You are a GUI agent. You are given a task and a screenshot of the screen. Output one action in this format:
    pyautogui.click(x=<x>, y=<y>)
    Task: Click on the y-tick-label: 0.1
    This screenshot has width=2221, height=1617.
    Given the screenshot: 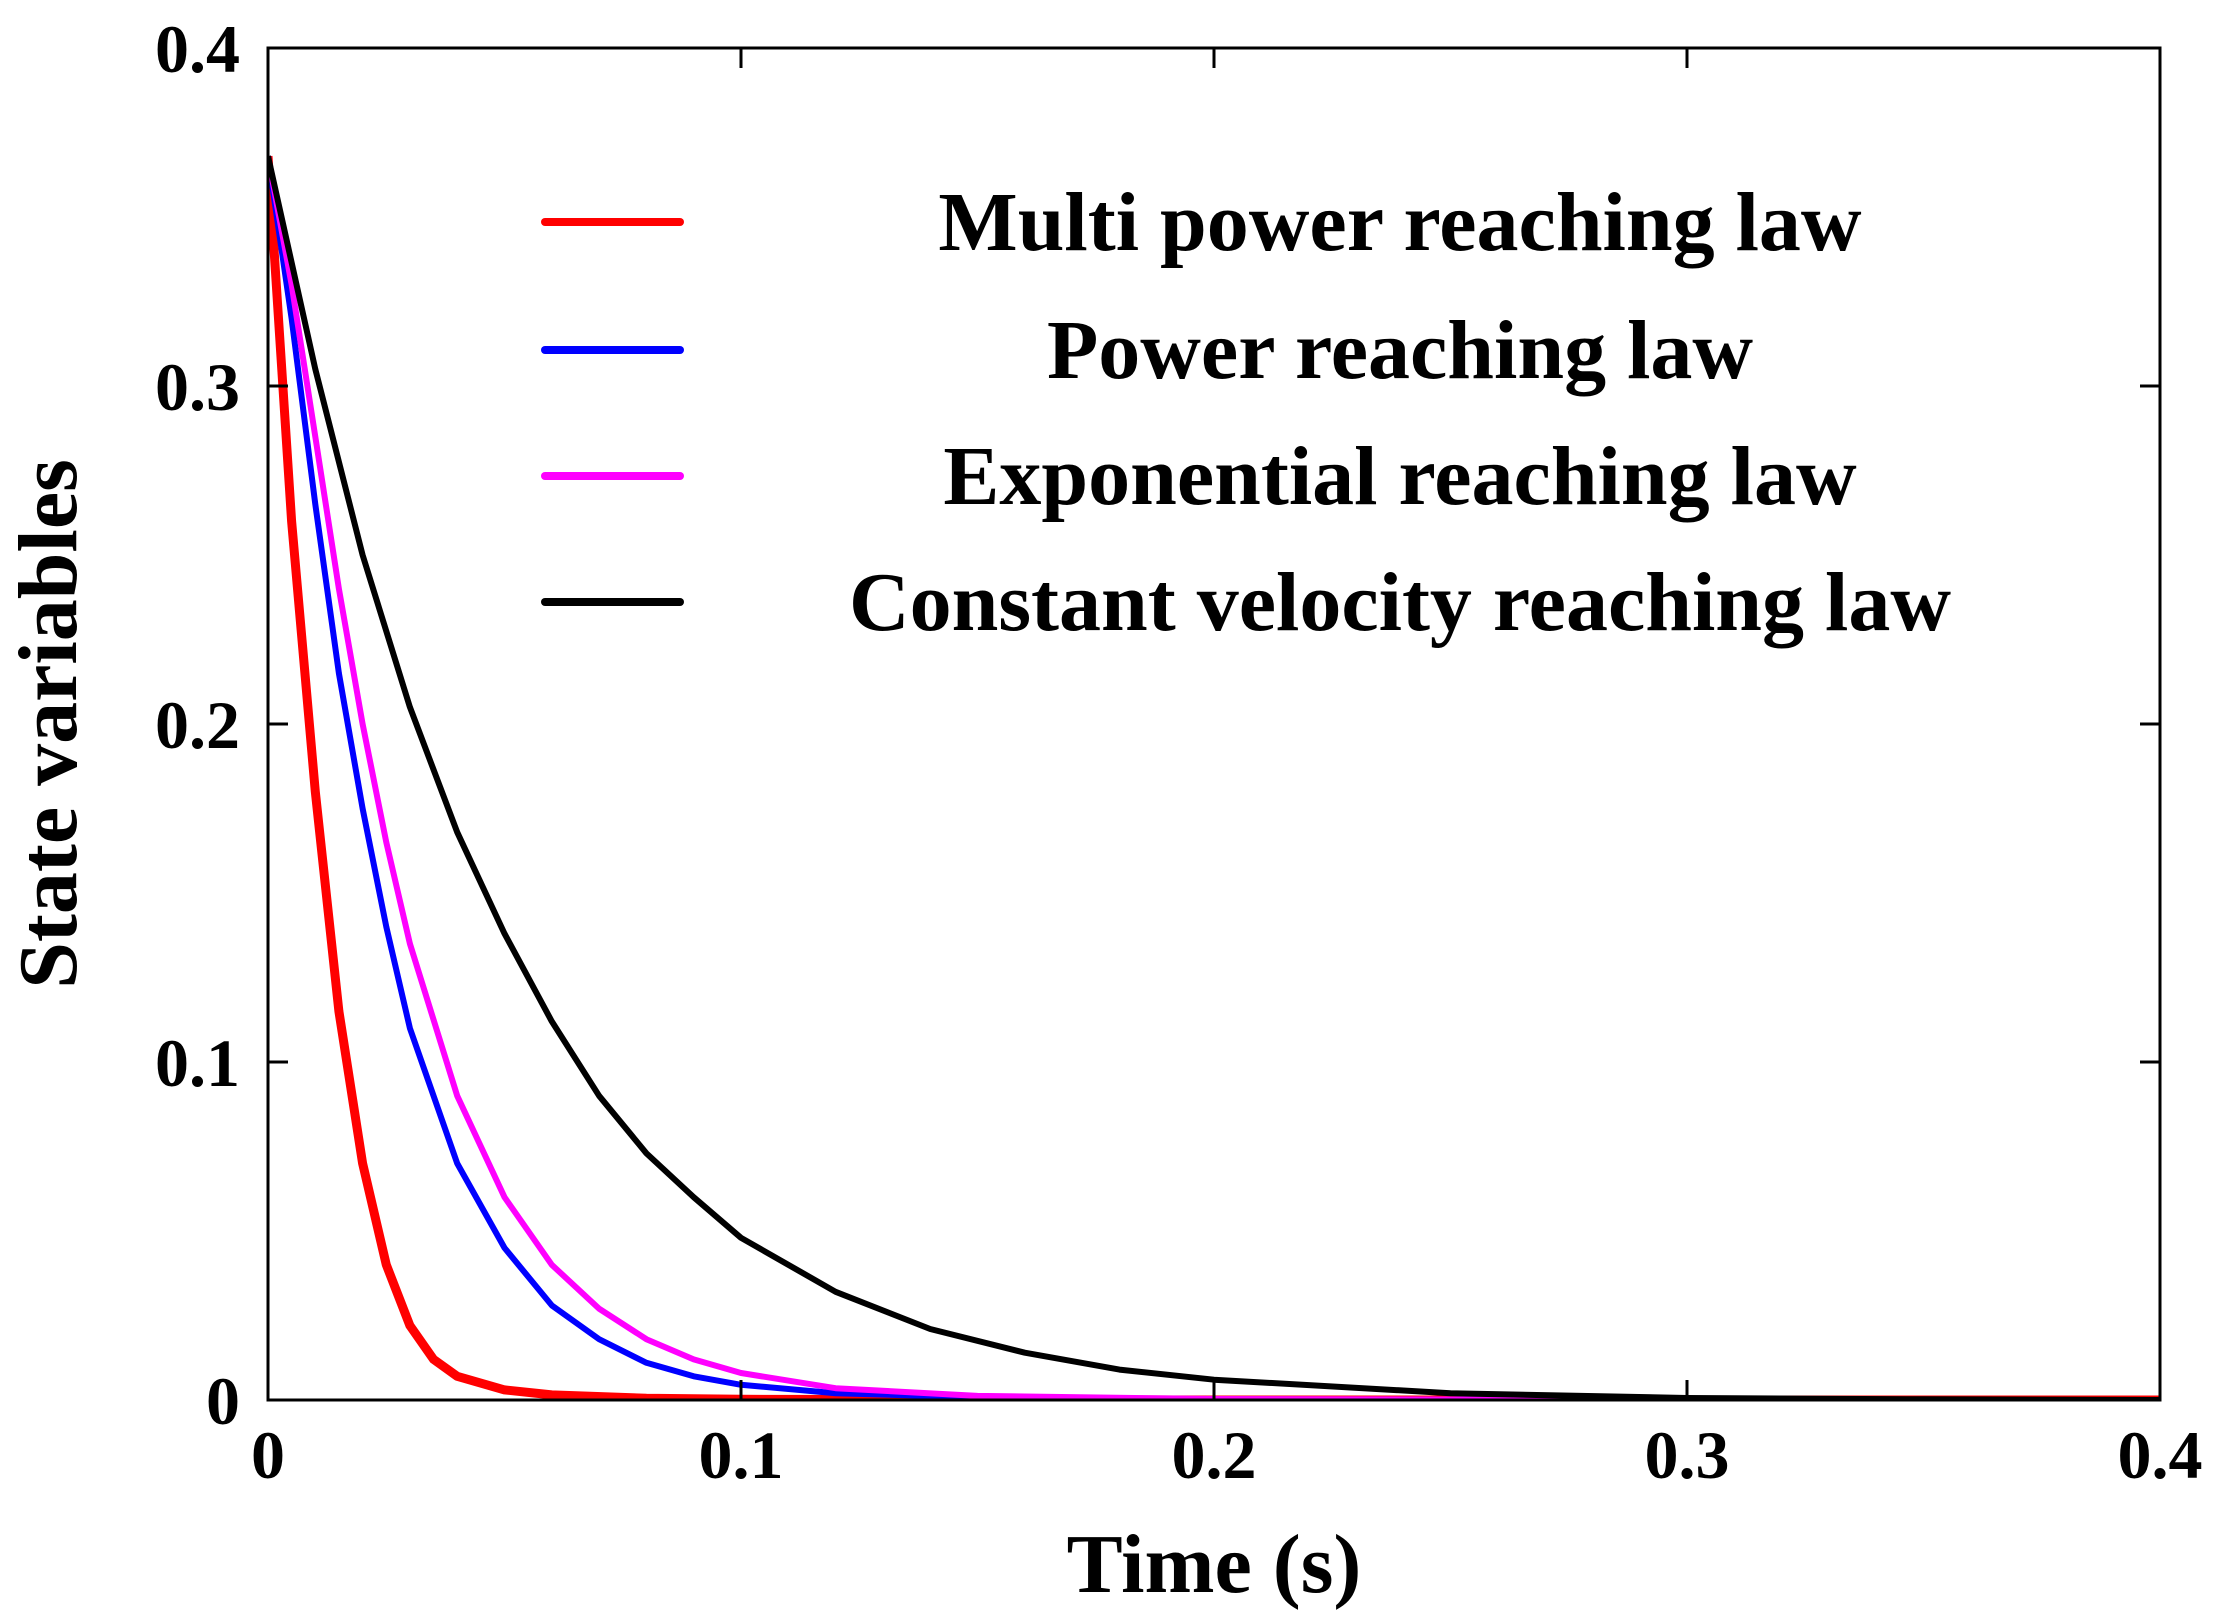 What is the action you would take?
    pyautogui.click(x=197, y=1063)
    